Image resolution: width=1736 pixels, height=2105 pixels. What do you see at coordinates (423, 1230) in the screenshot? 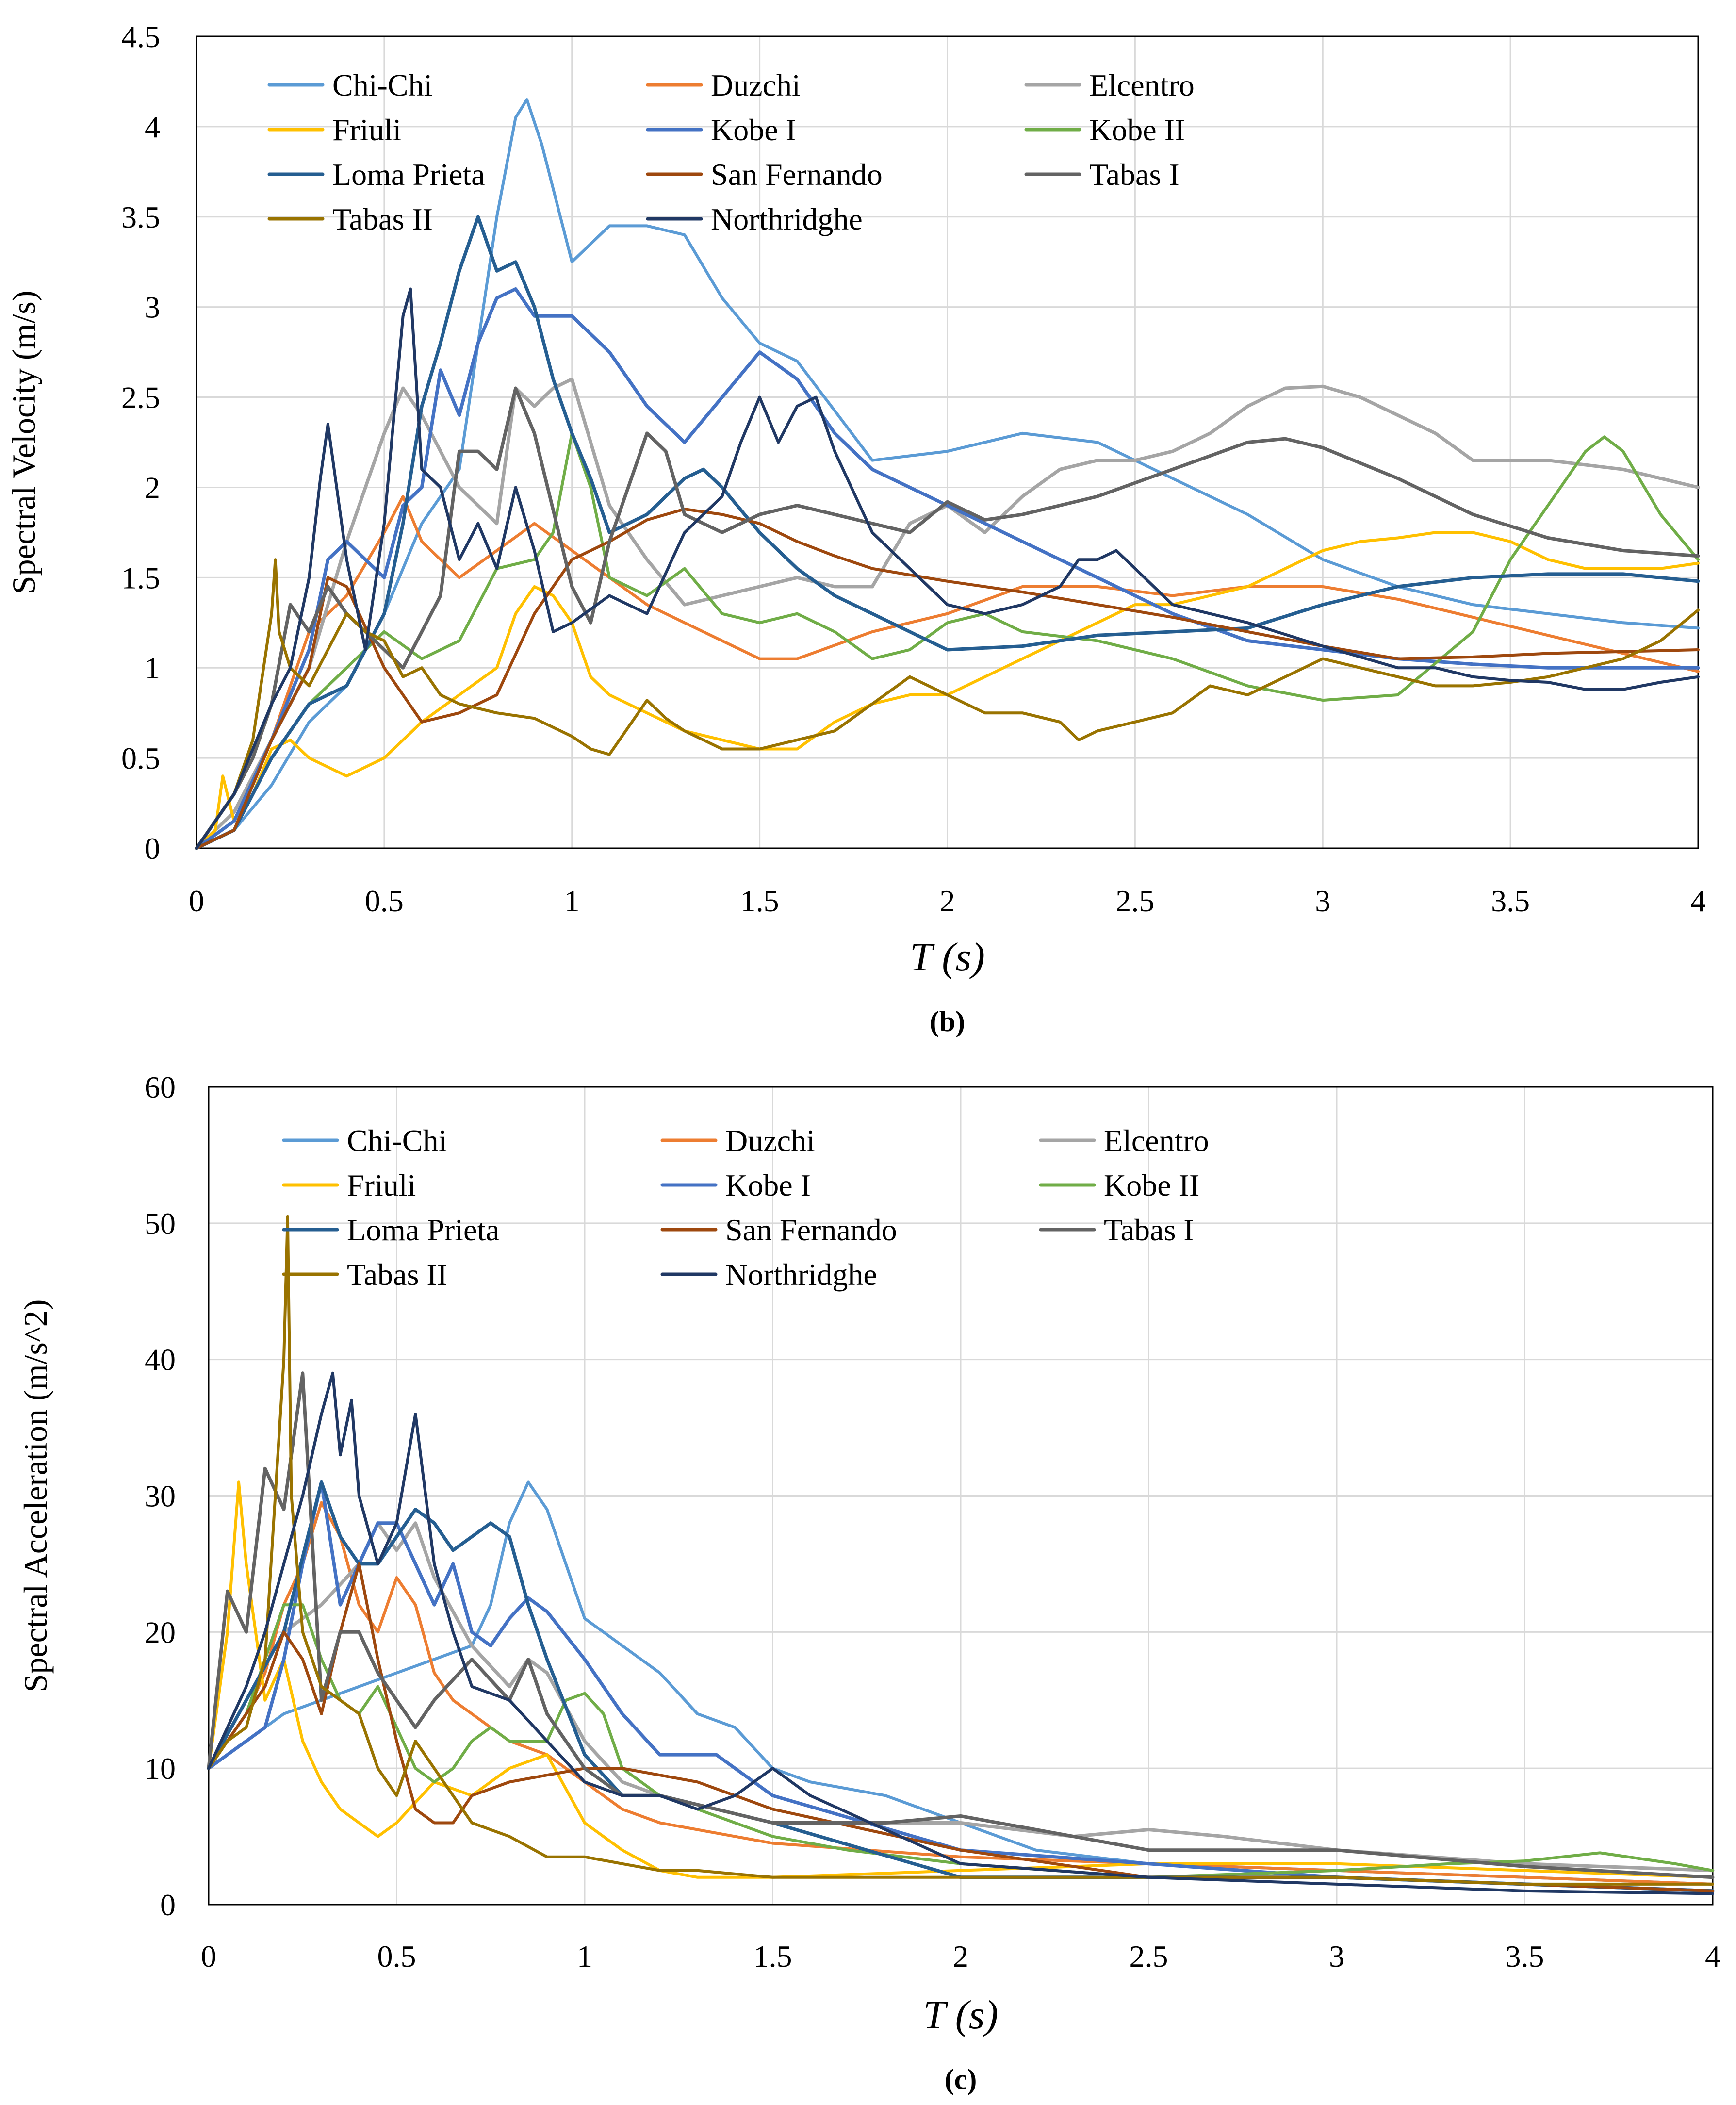
I see `panel-c-legend-label-loma-prieta: Loma Prieta` at bounding box center [423, 1230].